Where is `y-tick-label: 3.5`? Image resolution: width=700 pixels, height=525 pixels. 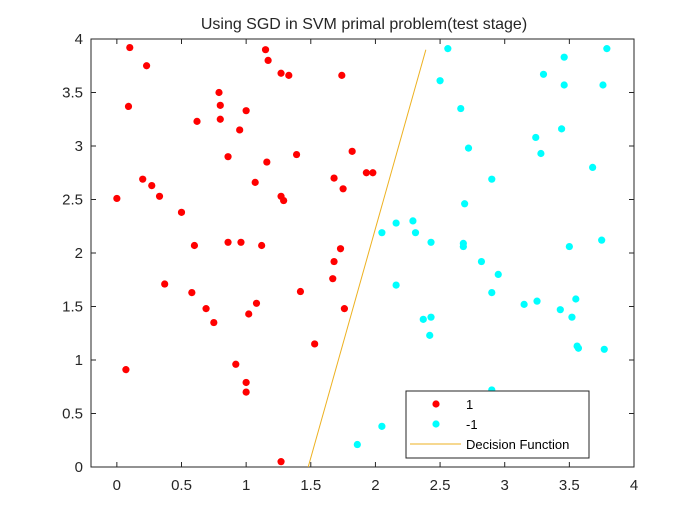 y-tick-label: 3.5 is located at coordinates (72, 93).